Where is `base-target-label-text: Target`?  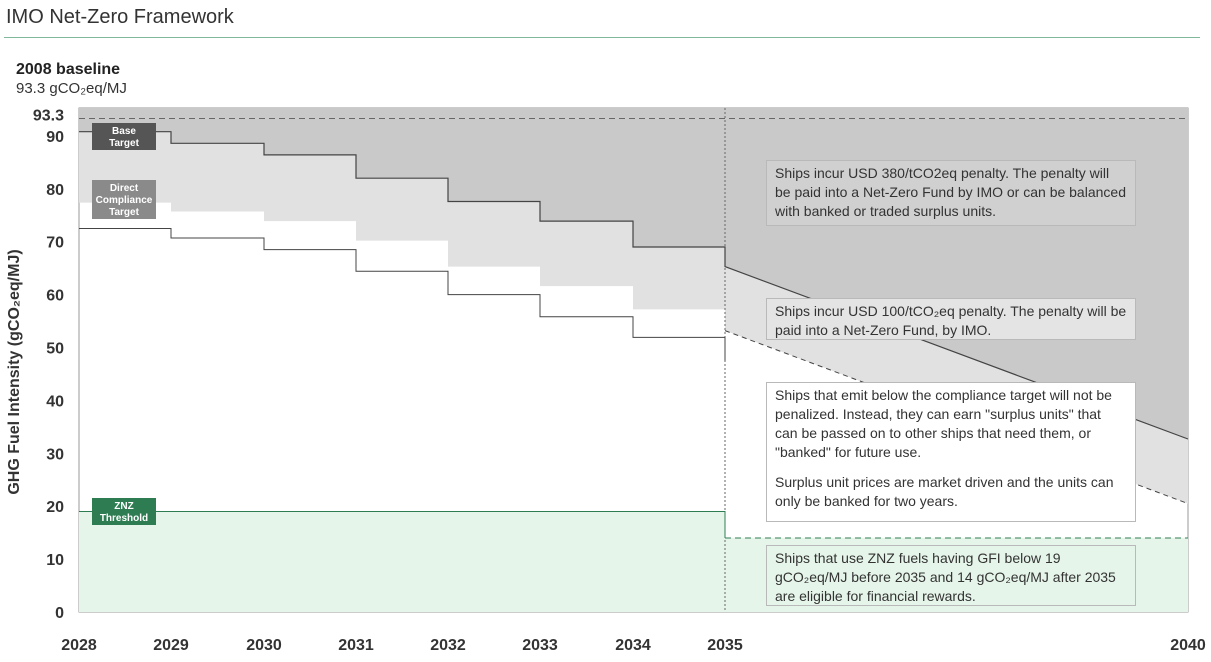
base-target-label-text: Target is located at coordinates (124, 143).